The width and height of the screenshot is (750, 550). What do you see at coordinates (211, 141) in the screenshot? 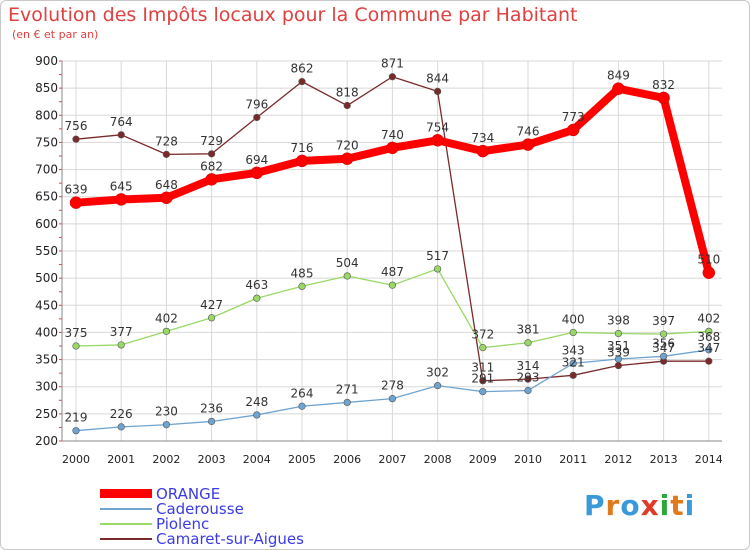
I see `data-label: 729` at bounding box center [211, 141].